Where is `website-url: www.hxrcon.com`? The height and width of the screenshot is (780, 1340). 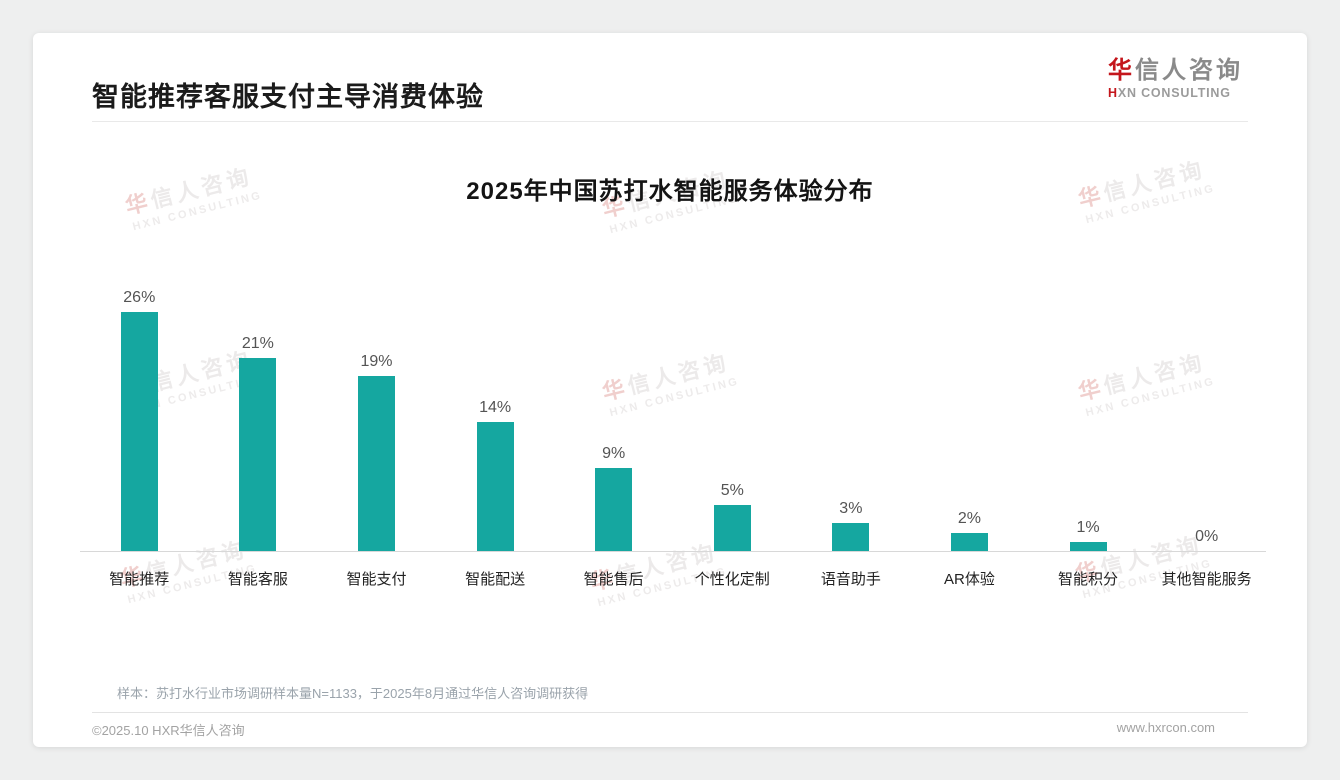
website-url: www.hxrcon.com is located at coordinates (1165, 727).